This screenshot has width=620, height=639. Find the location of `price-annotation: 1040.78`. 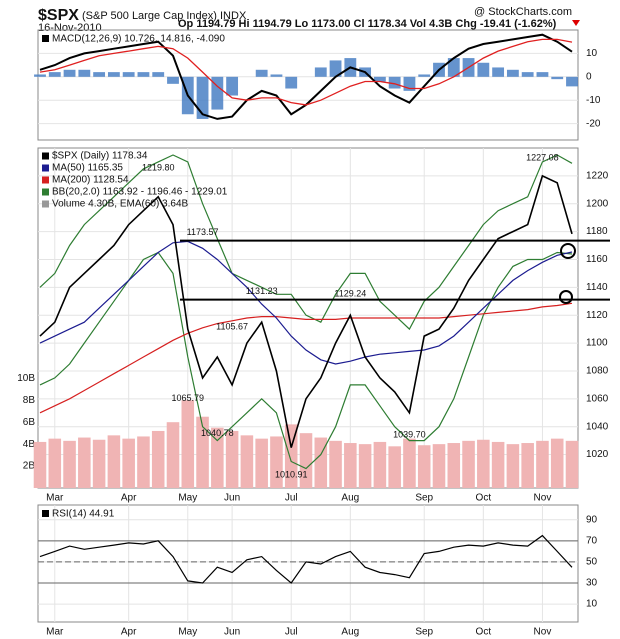

price-annotation: 1040.78 is located at coordinates (217, 433).